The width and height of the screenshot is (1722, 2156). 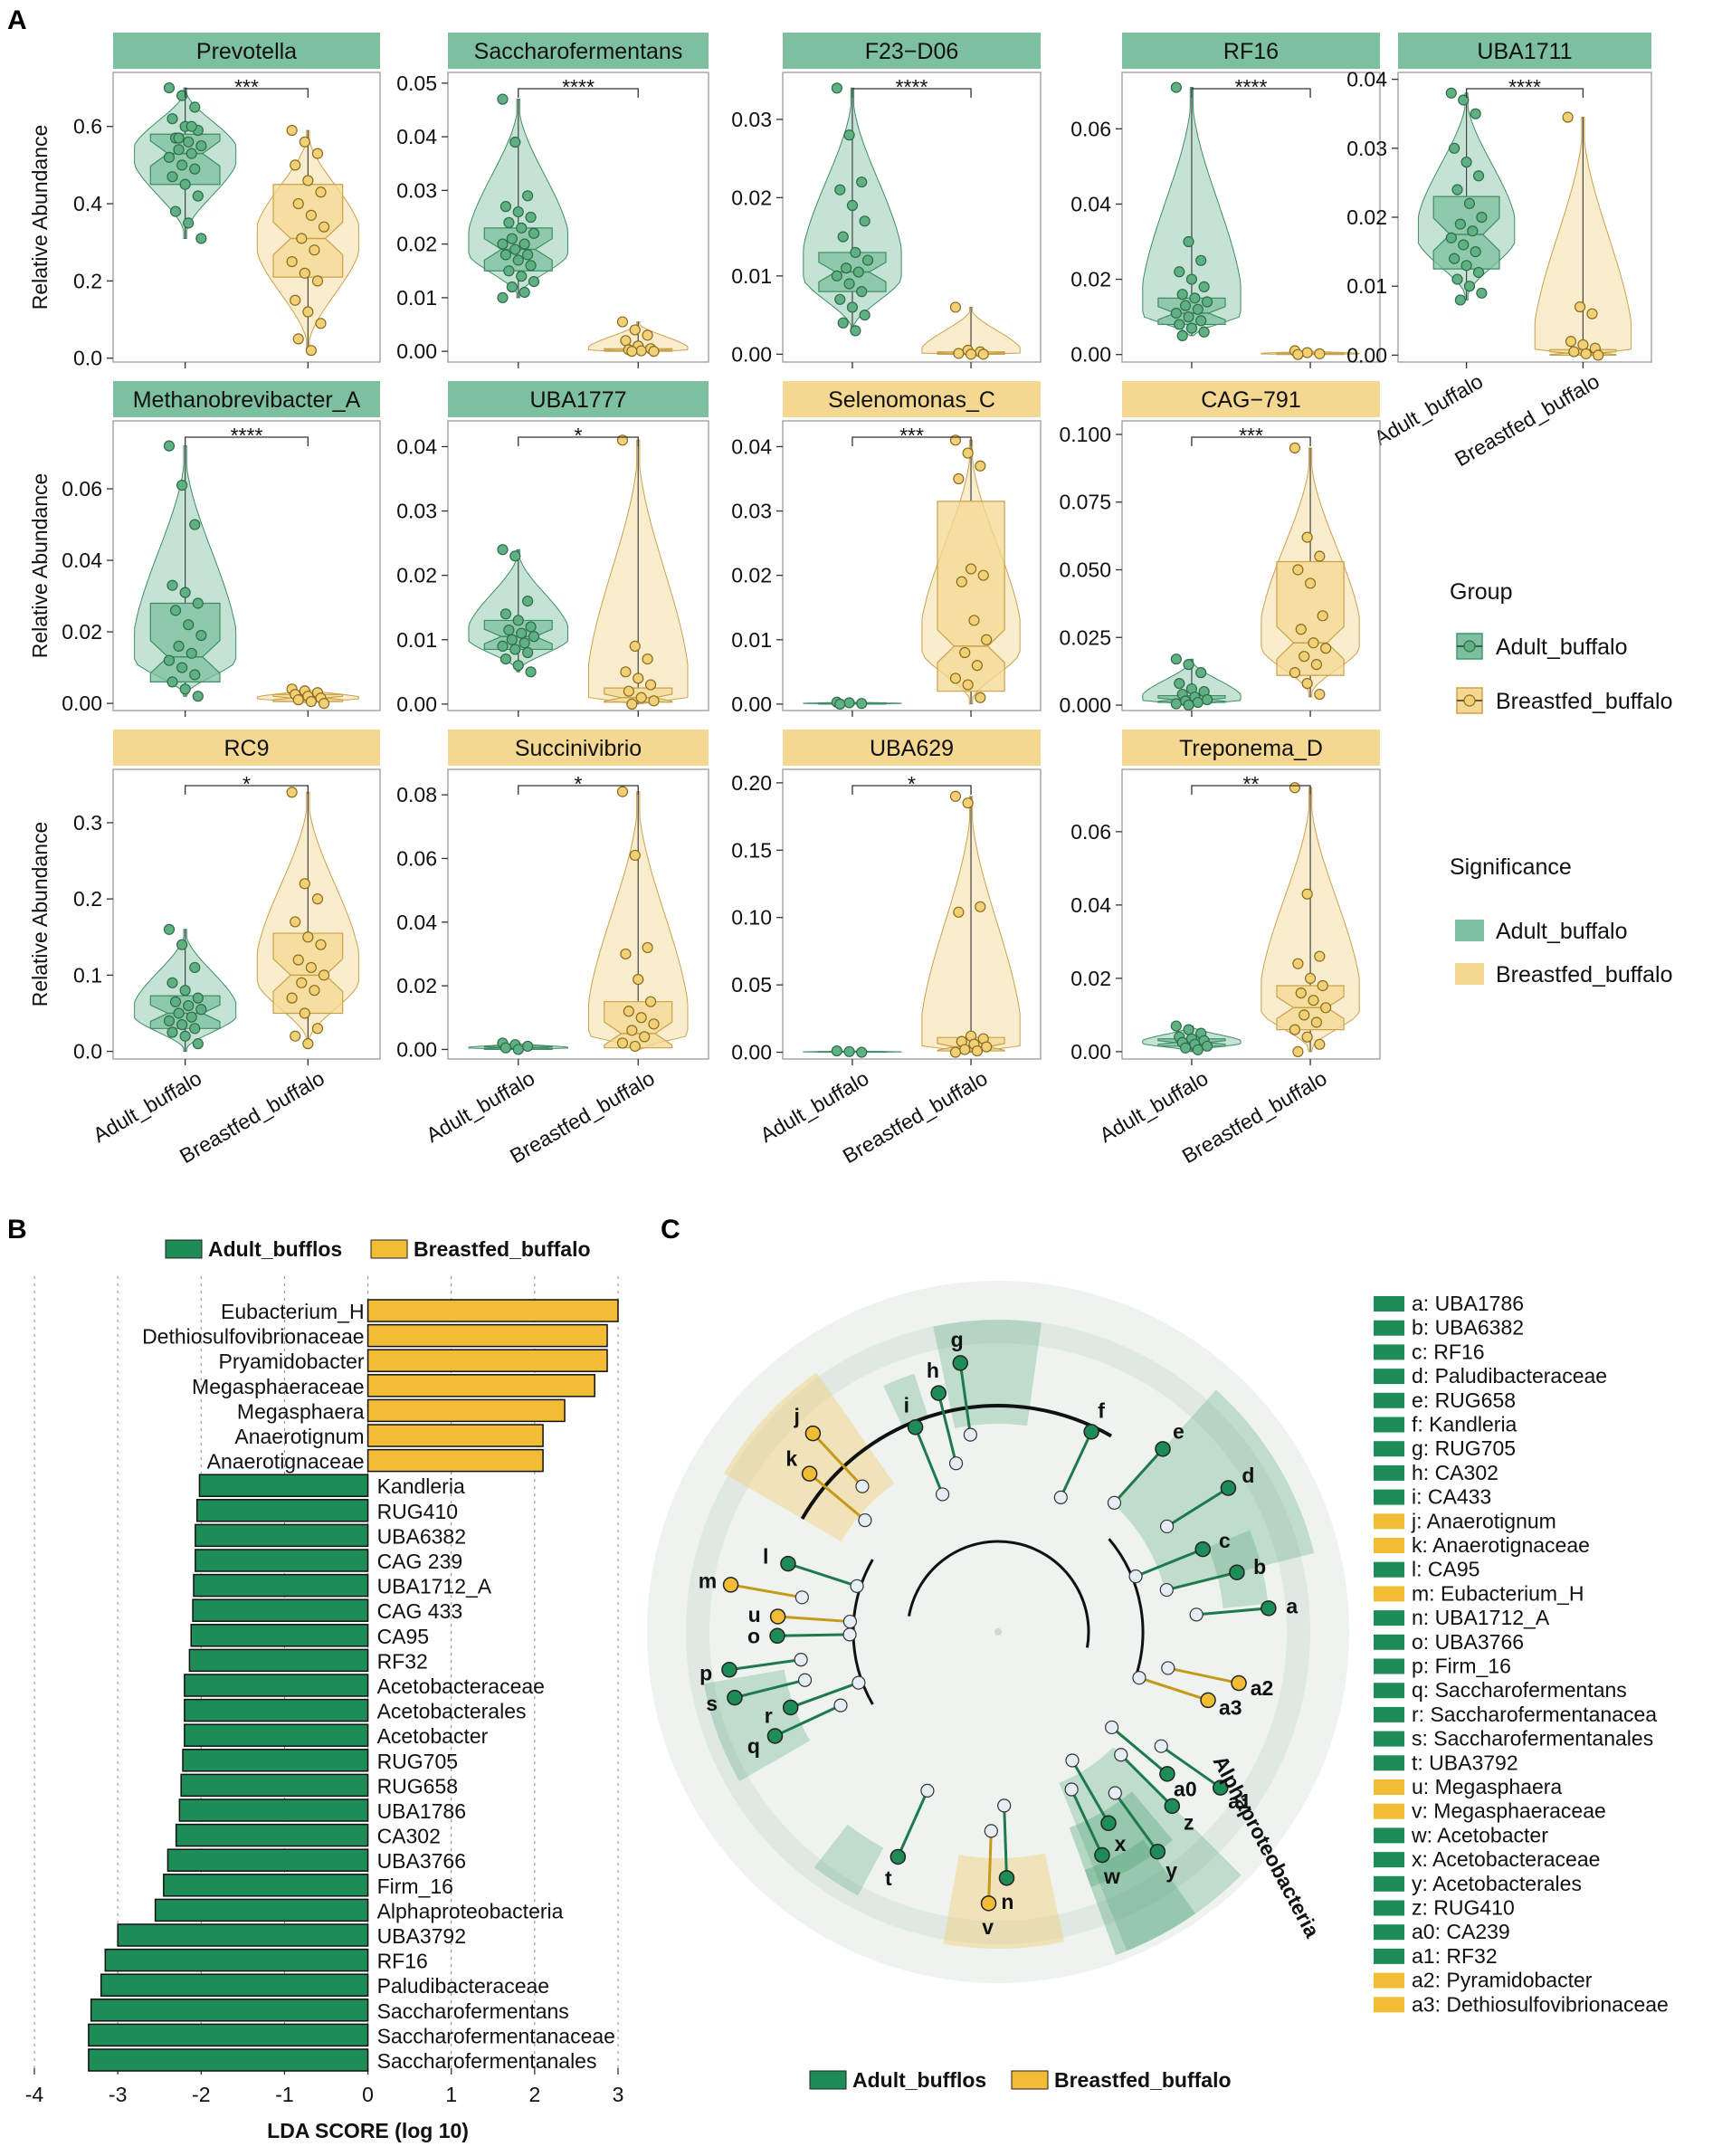 I want to click on significance-stars: ***, so click(x=246, y=87).